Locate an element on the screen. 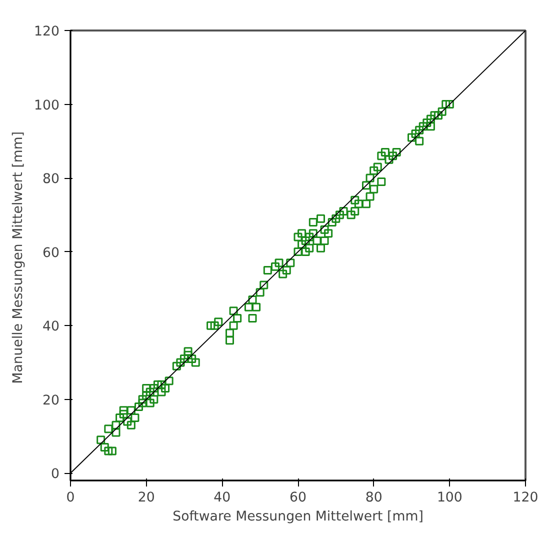 The width and height of the screenshot is (551, 549). y-tick-label: 120 is located at coordinates (47, 32).